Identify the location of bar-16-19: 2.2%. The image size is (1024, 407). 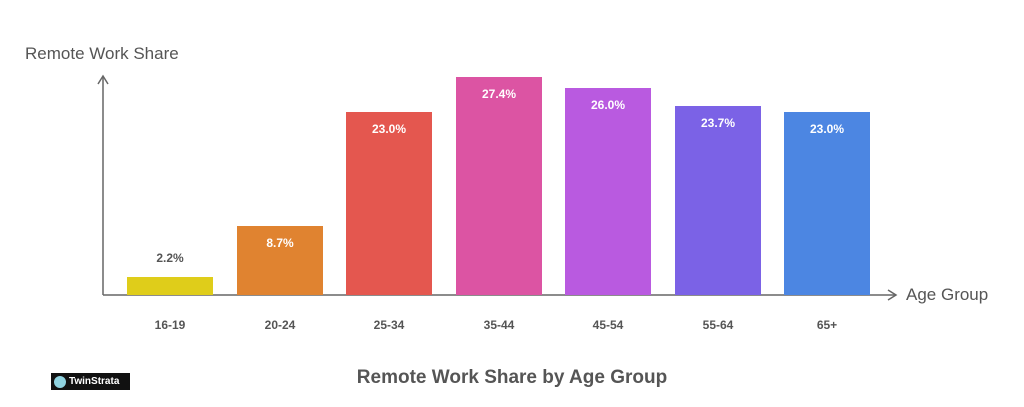
(170, 273).